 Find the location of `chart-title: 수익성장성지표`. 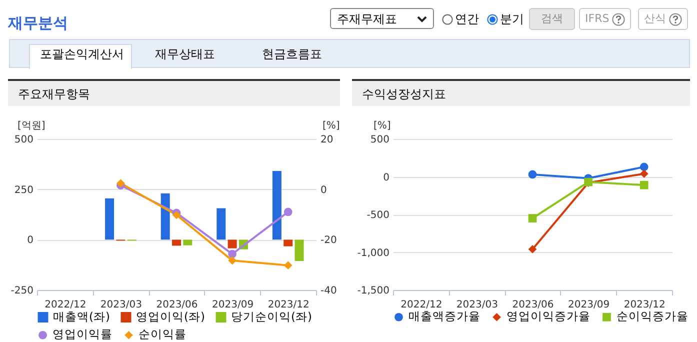

chart-title: 수익성장성지표 is located at coordinates (521, 92).